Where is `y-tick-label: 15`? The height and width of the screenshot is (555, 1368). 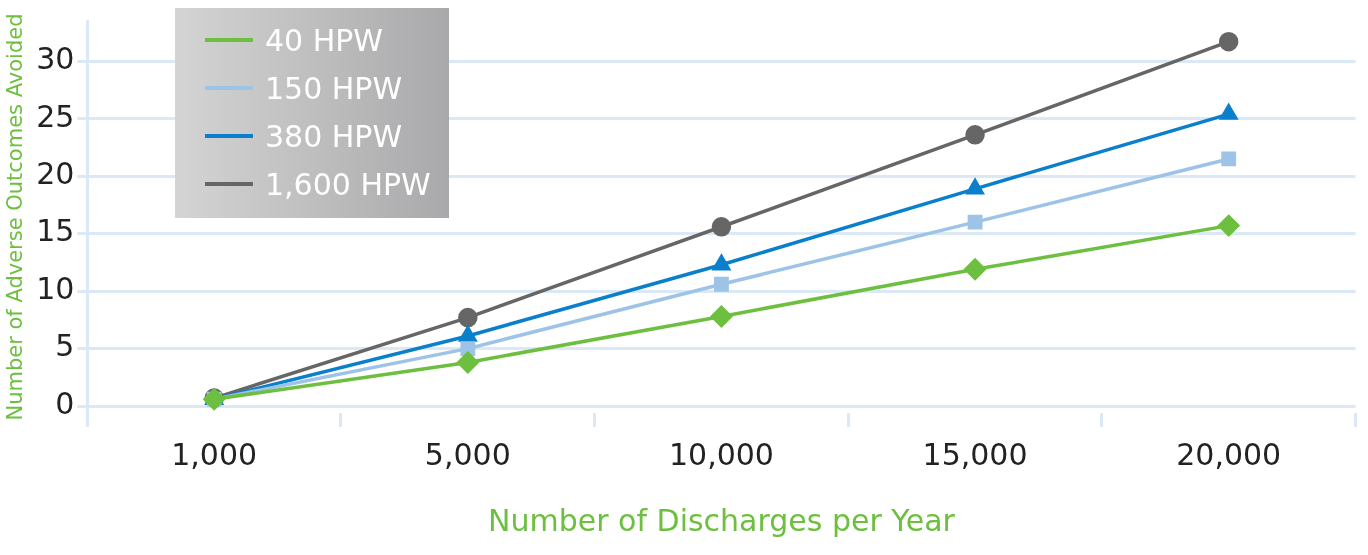 y-tick-label: 15 is located at coordinates (55, 231).